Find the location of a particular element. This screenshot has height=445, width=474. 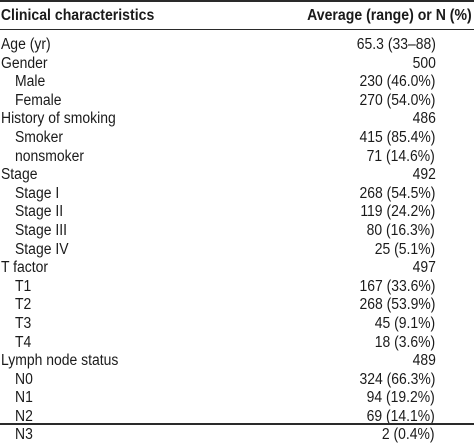

row-label-text: Gender is located at coordinates (24, 63).